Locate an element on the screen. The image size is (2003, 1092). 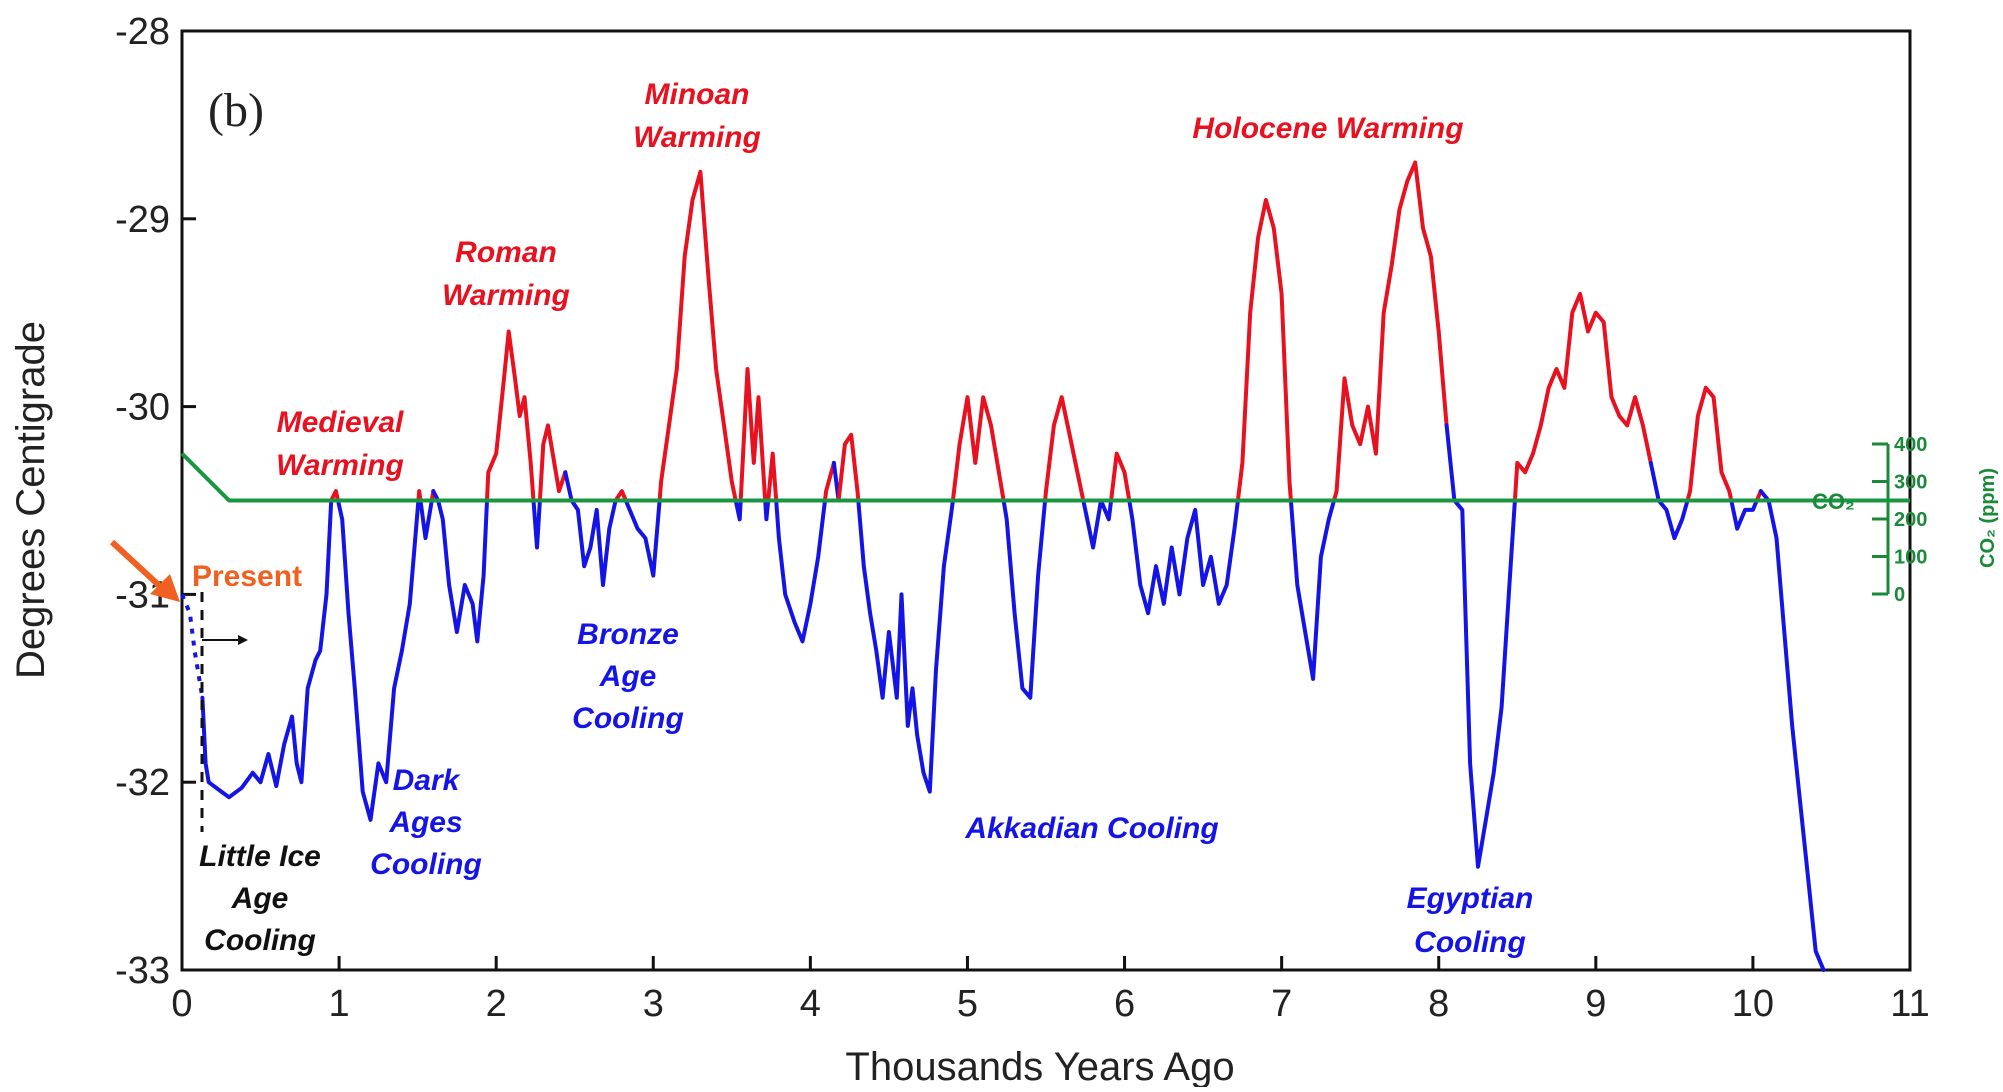
annotation-minoan-warming-line2: Warming is located at coordinates (697, 137).